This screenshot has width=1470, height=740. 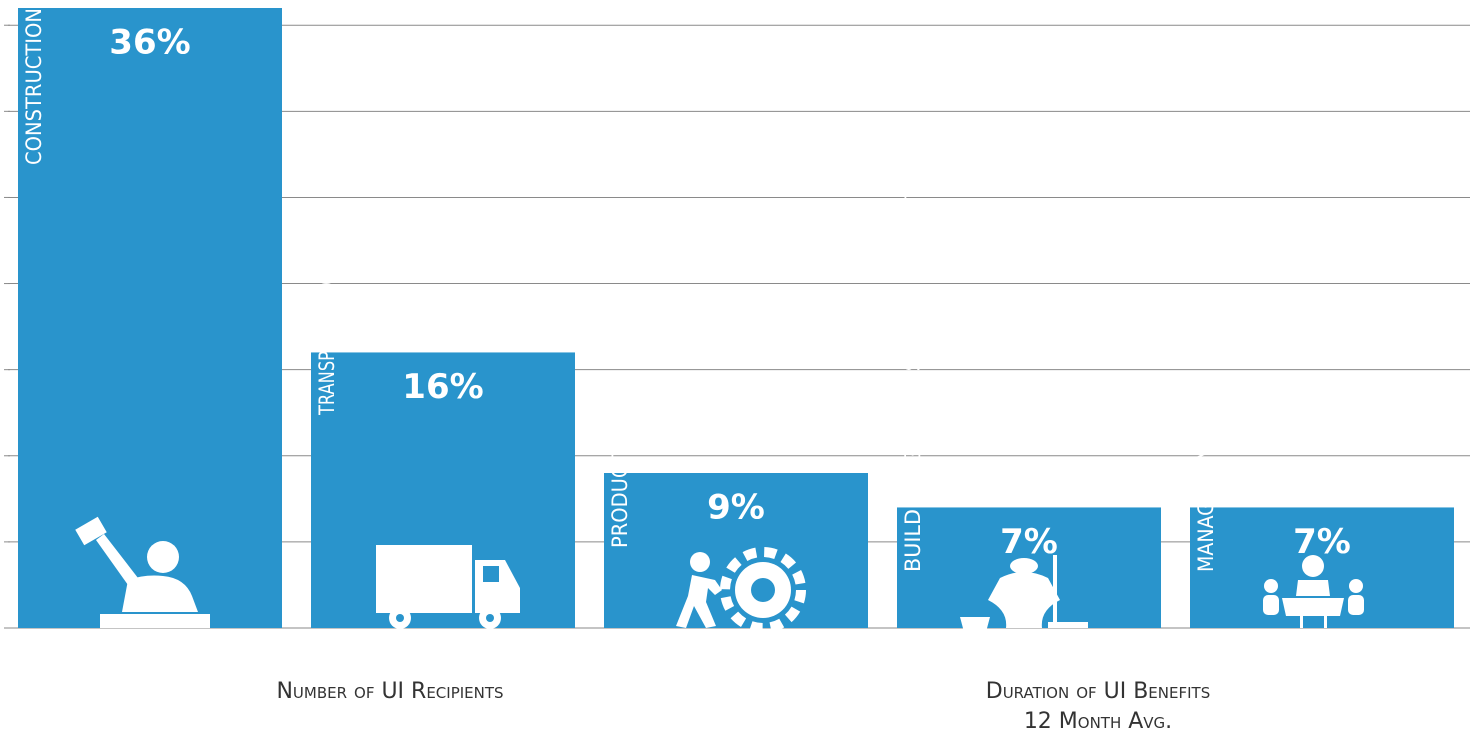 What do you see at coordinates (442, 387) in the screenshot?
I see `value-label: 16%` at bounding box center [442, 387].